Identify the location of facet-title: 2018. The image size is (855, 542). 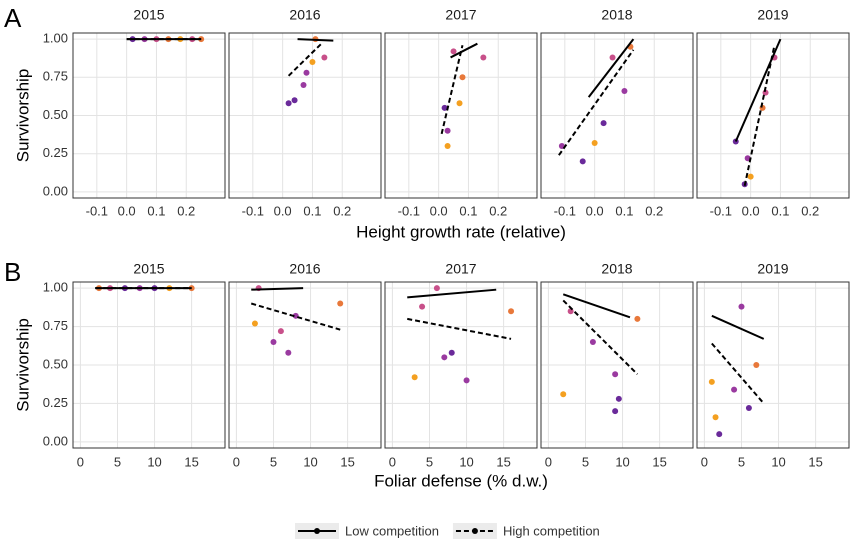
(616, 15).